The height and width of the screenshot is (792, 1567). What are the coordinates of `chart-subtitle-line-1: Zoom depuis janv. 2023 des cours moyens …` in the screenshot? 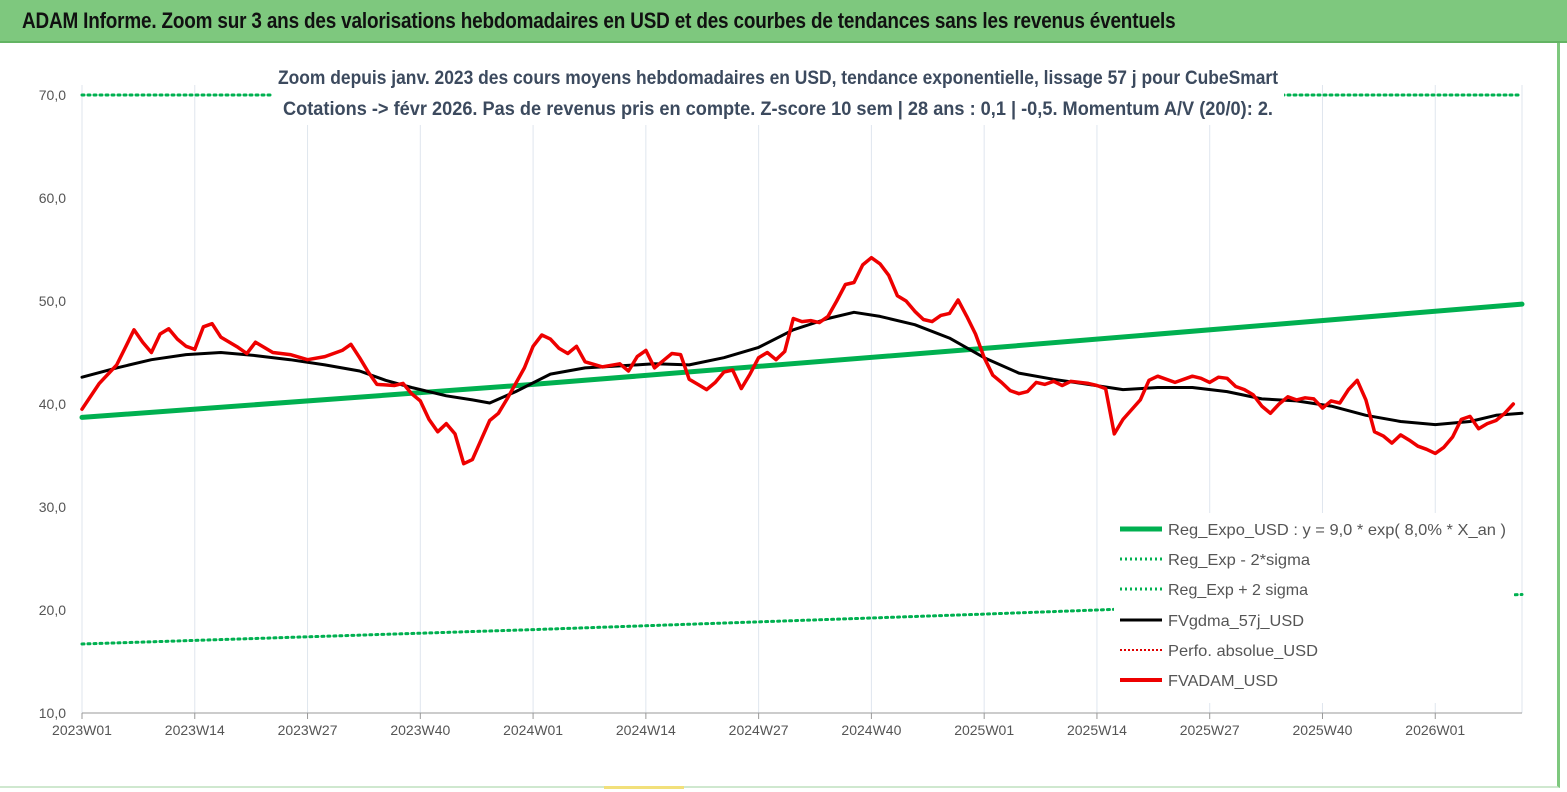 It's located at (778, 78).